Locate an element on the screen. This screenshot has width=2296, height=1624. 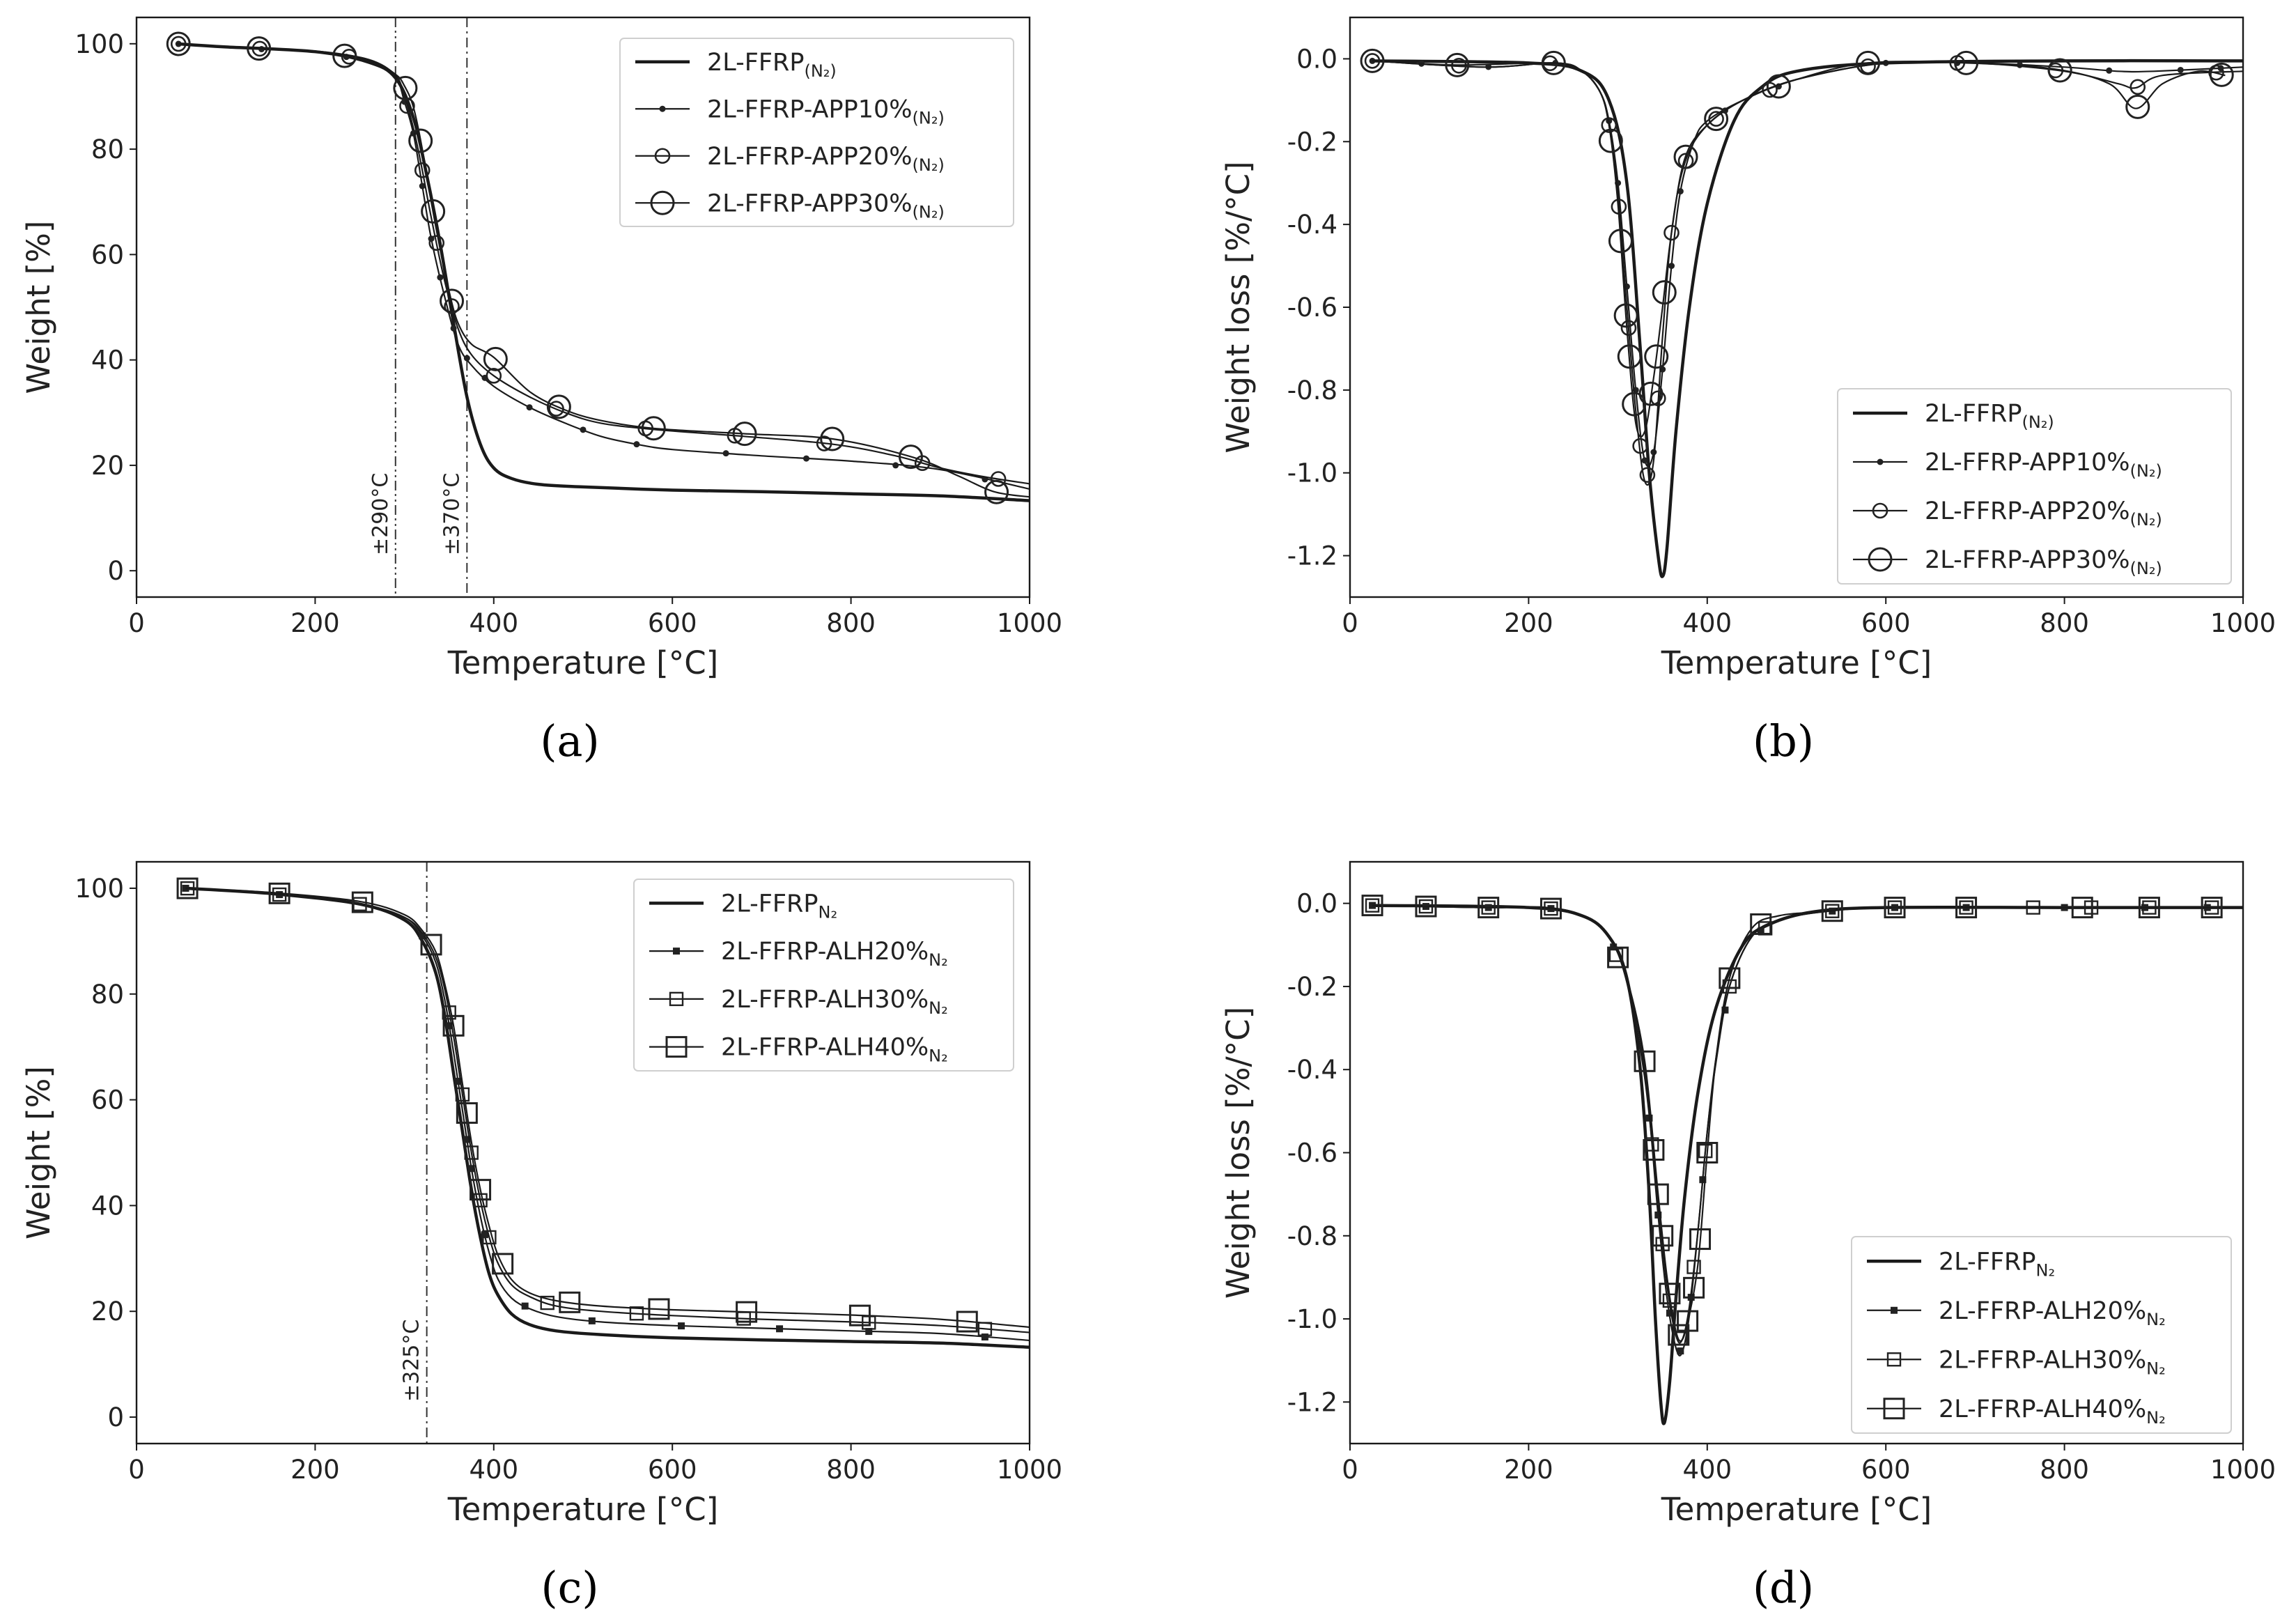
legend-label: 2L-FFRP-APP10%(N₂) is located at coordinates (826, 111).